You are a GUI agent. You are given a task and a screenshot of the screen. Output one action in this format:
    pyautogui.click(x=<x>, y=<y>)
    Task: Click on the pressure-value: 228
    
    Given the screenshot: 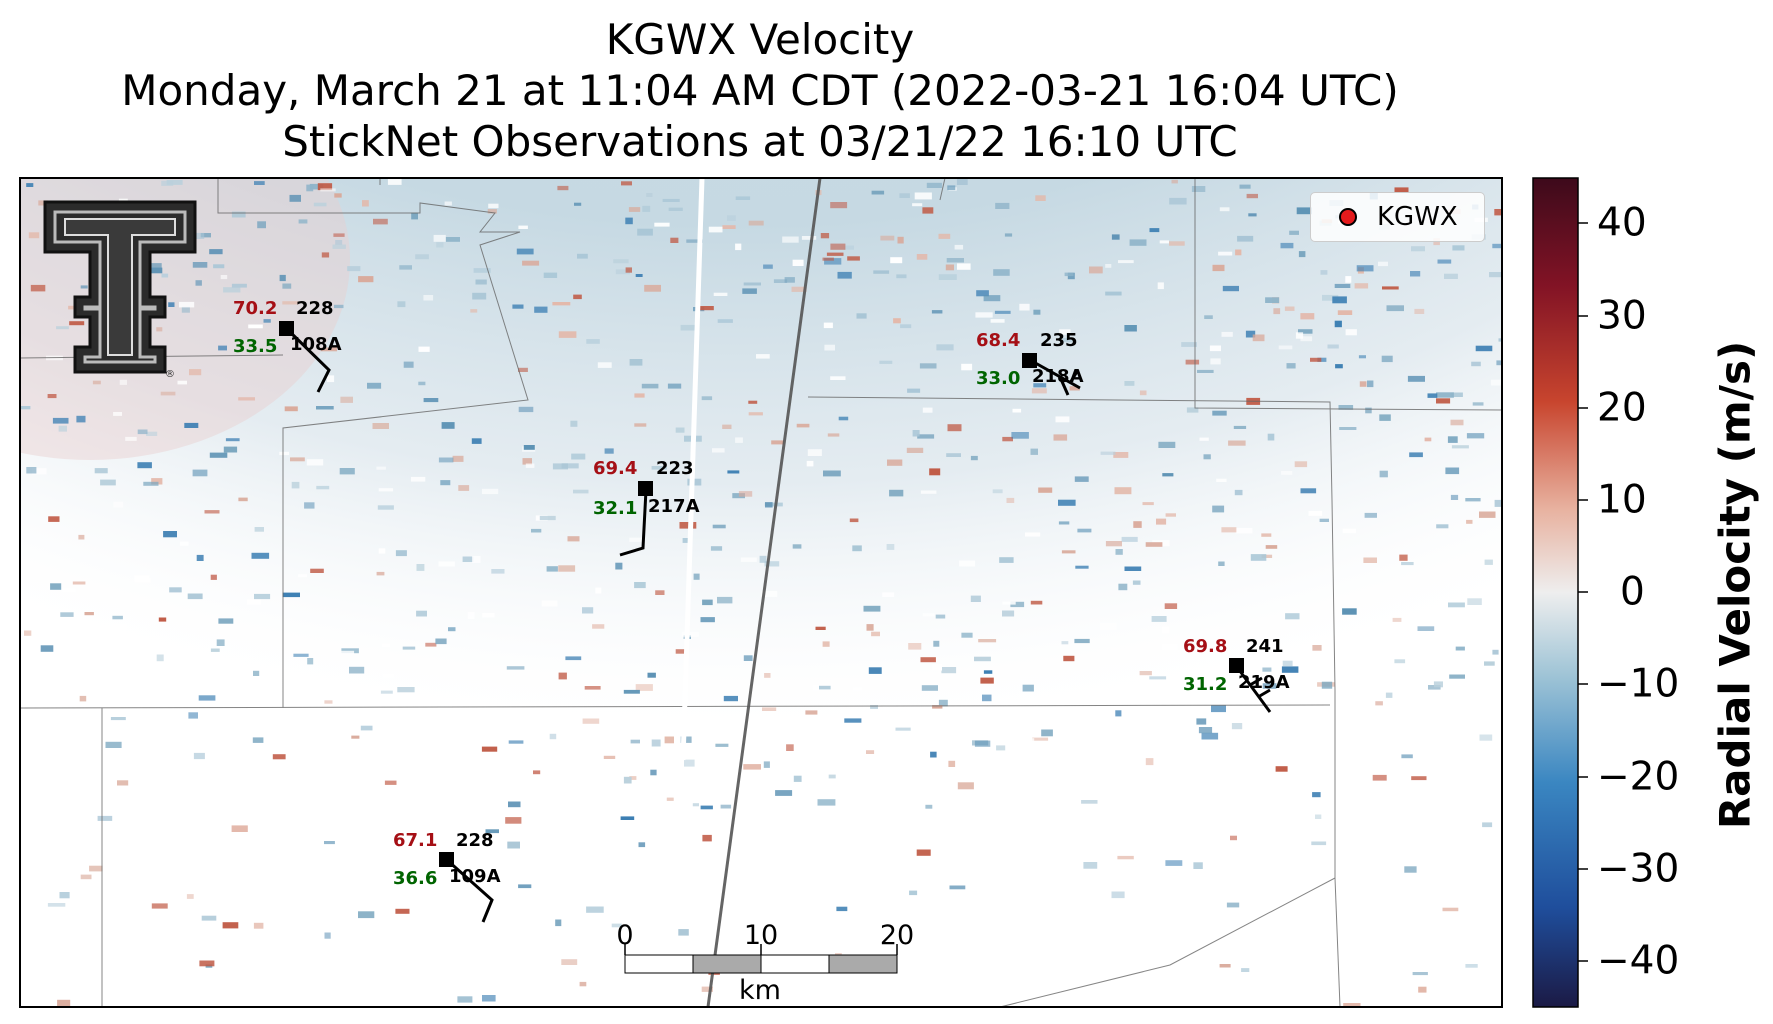 What is the action you would take?
    pyautogui.click(x=315, y=308)
    